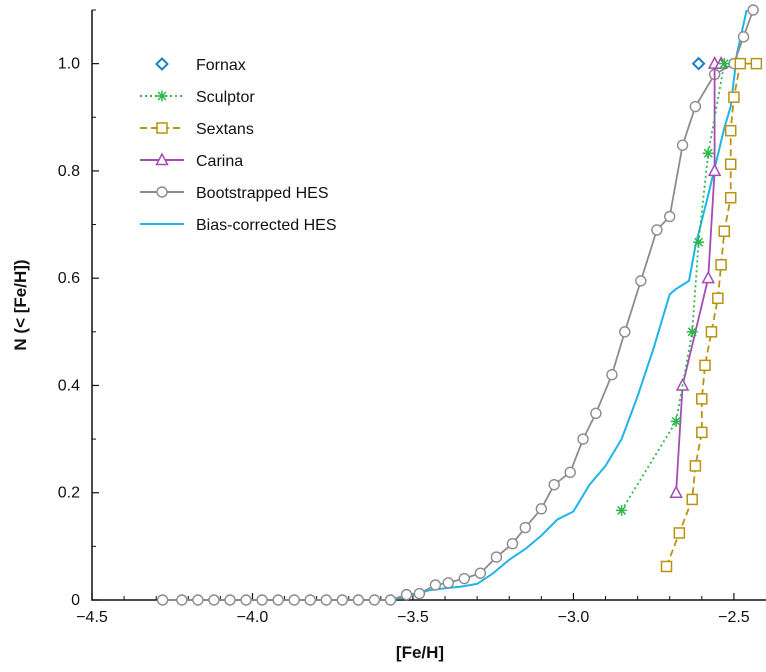 The height and width of the screenshot is (672, 766). I want to click on legend-label: Sculptor, so click(225, 97).